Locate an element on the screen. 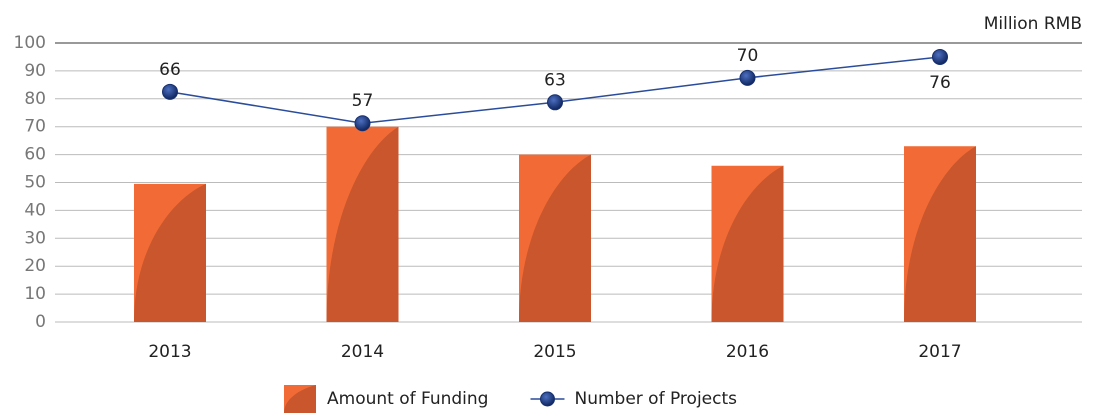  legend-label: Amount of Funding is located at coordinates (407, 399).